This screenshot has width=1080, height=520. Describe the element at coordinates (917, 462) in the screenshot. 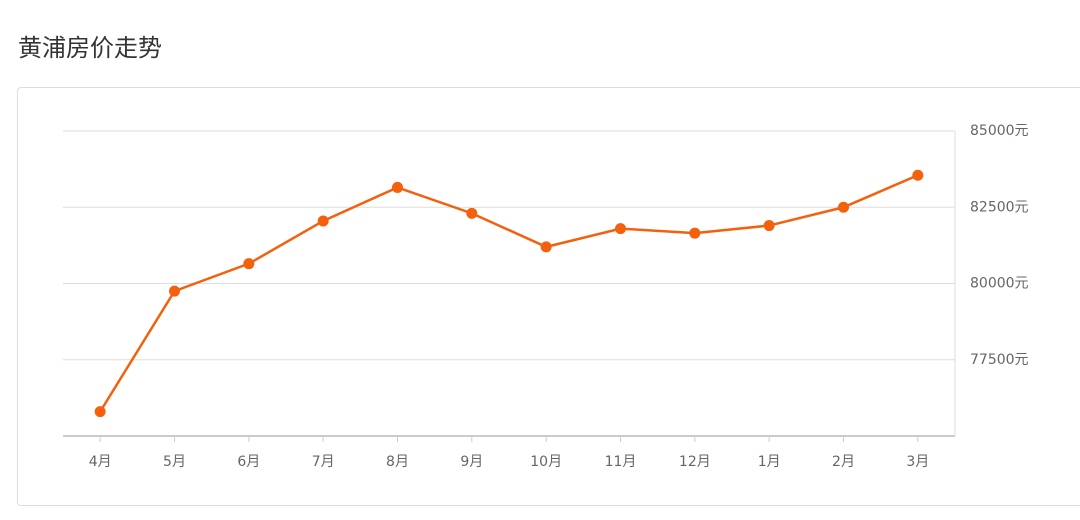

I see `x-tick-label: 3月` at that location.